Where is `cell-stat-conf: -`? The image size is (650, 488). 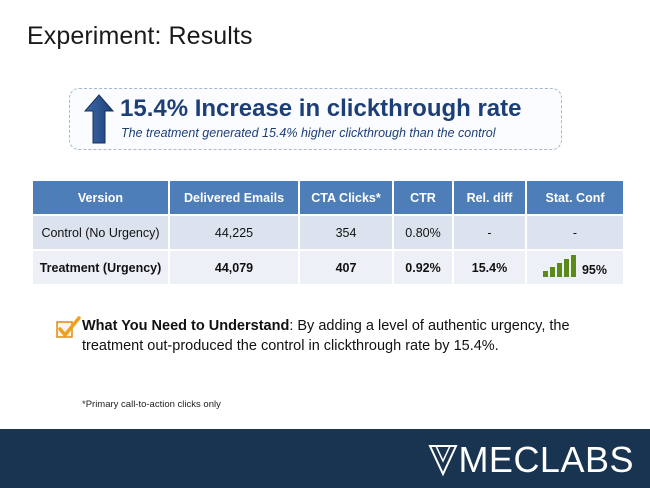 cell-stat-conf: - is located at coordinates (574, 232).